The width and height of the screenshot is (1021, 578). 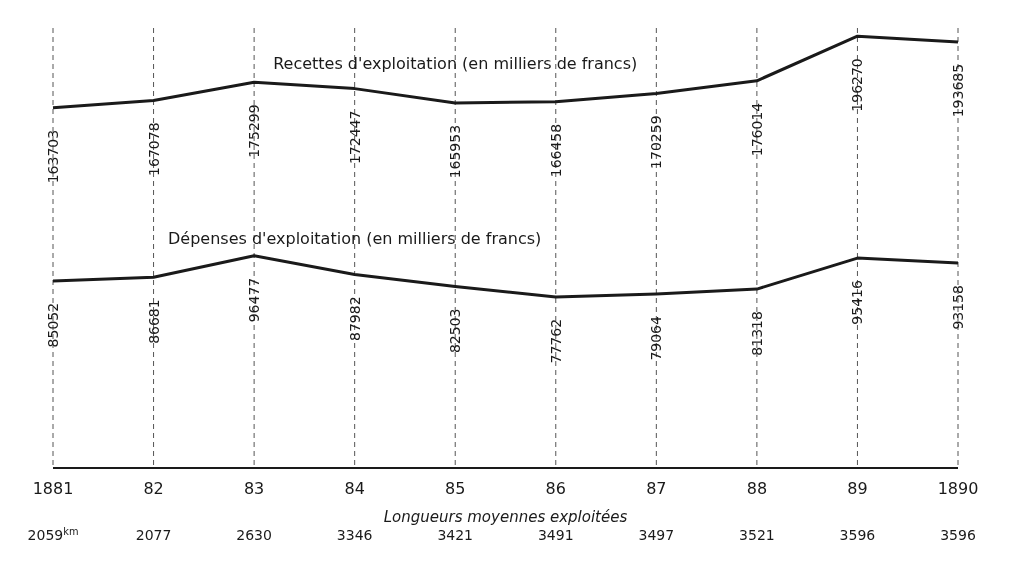 I want to click on data-label: 193685, so click(x=958, y=90).